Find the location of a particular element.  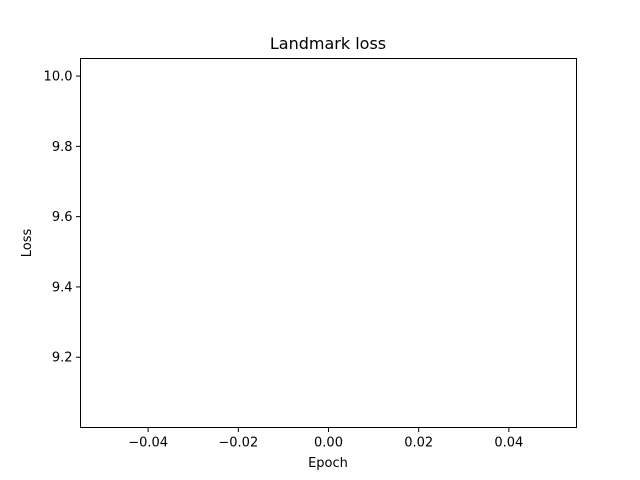

y-tick-label: 9.8 is located at coordinates (62, 147).